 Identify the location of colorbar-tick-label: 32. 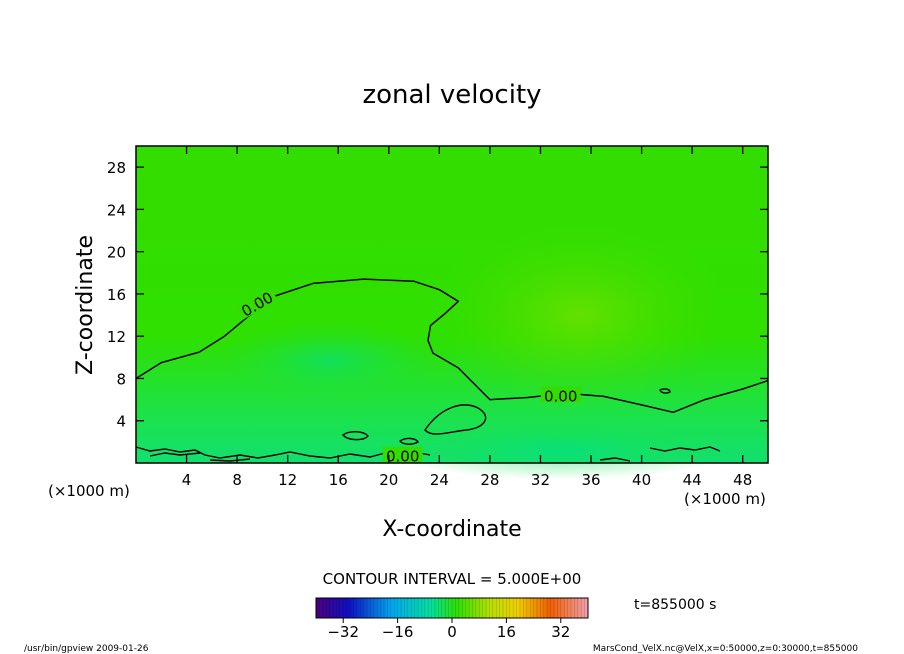
(560, 632).